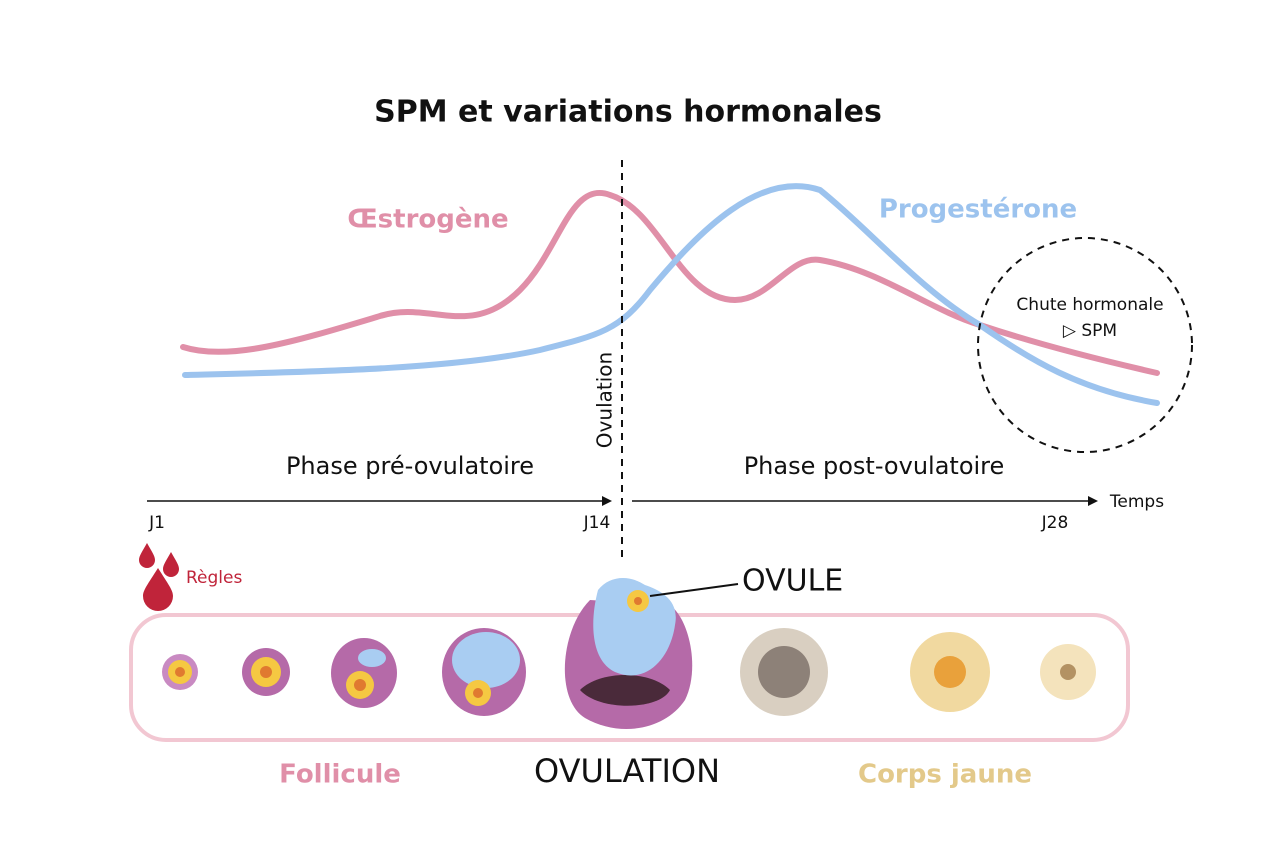 Image resolution: width=1280 pixels, height=862 pixels. What do you see at coordinates (427, 220) in the screenshot?
I see `curve-label: Œstrogène` at bounding box center [427, 220].